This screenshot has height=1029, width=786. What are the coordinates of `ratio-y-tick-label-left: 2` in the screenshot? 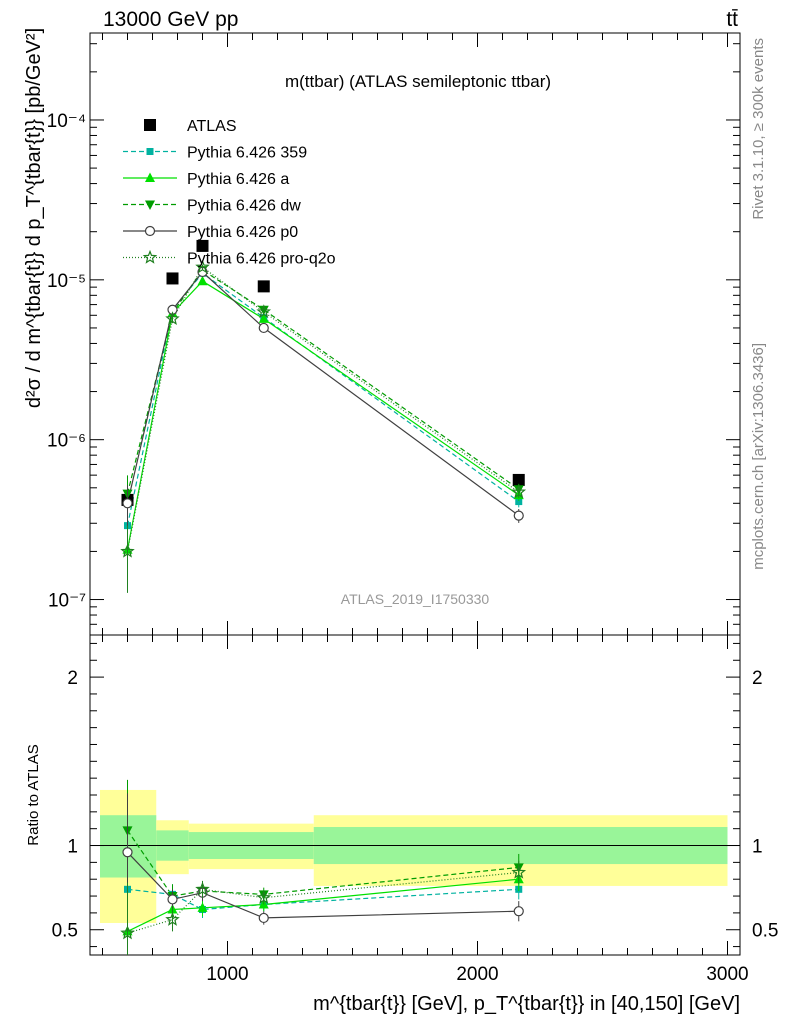 It's located at (72, 678).